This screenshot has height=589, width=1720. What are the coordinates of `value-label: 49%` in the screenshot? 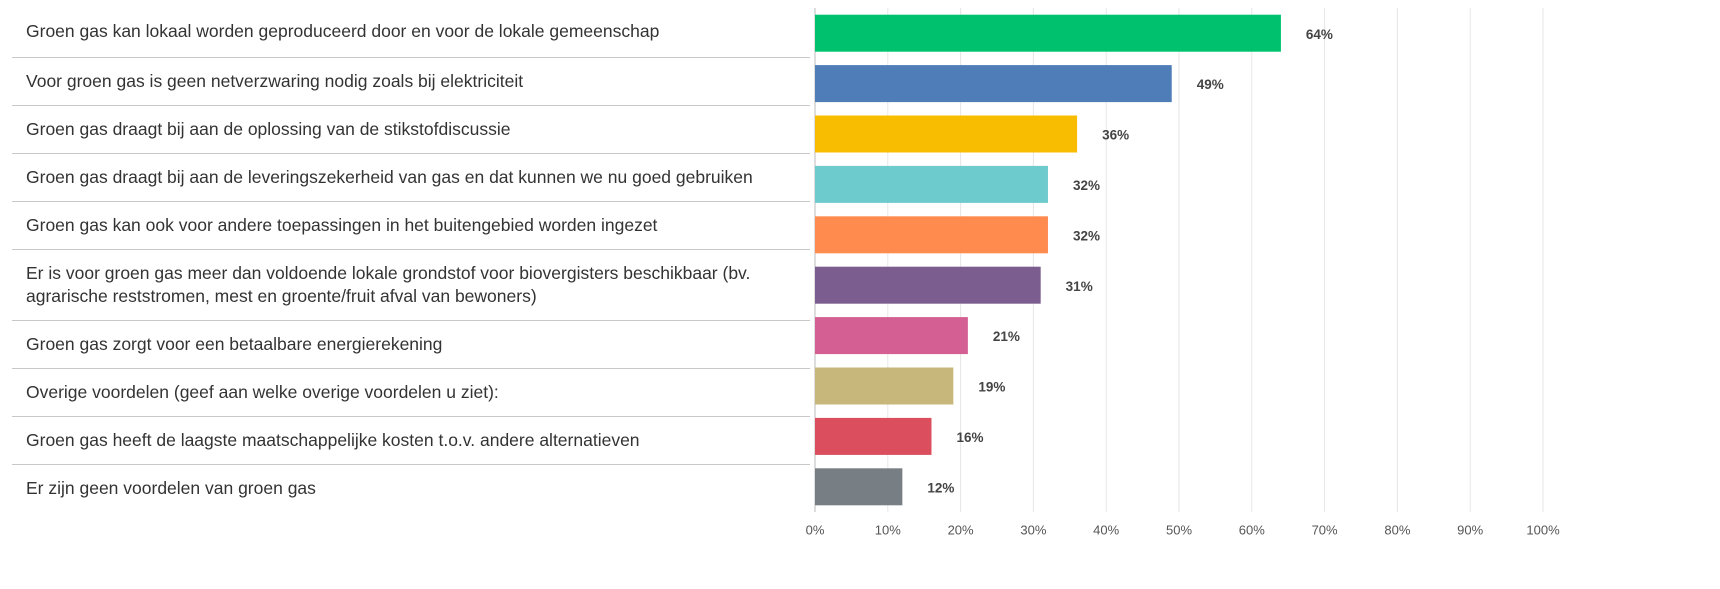 It's located at (1210, 84).